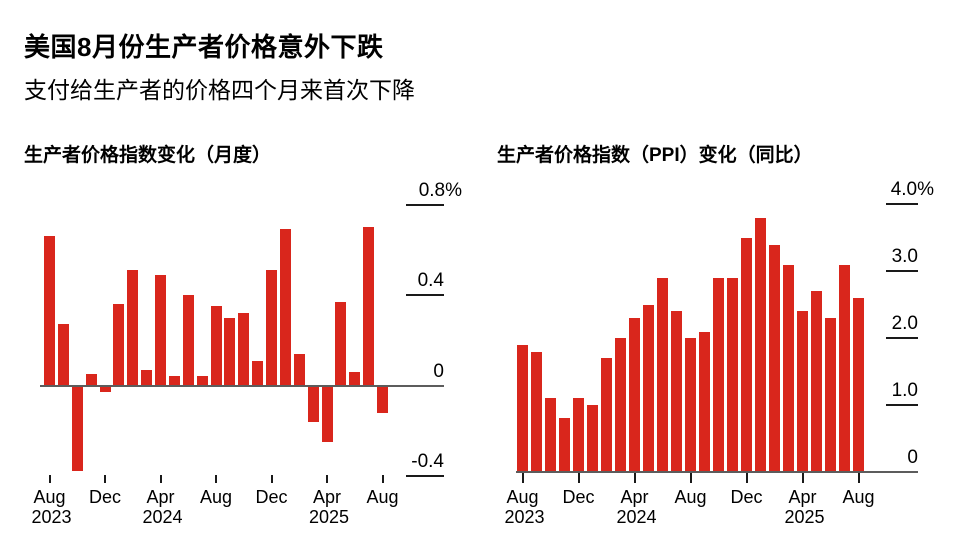 This screenshot has width=957, height=543. I want to click on y-axis-label: 2.0, so click(904, 324).